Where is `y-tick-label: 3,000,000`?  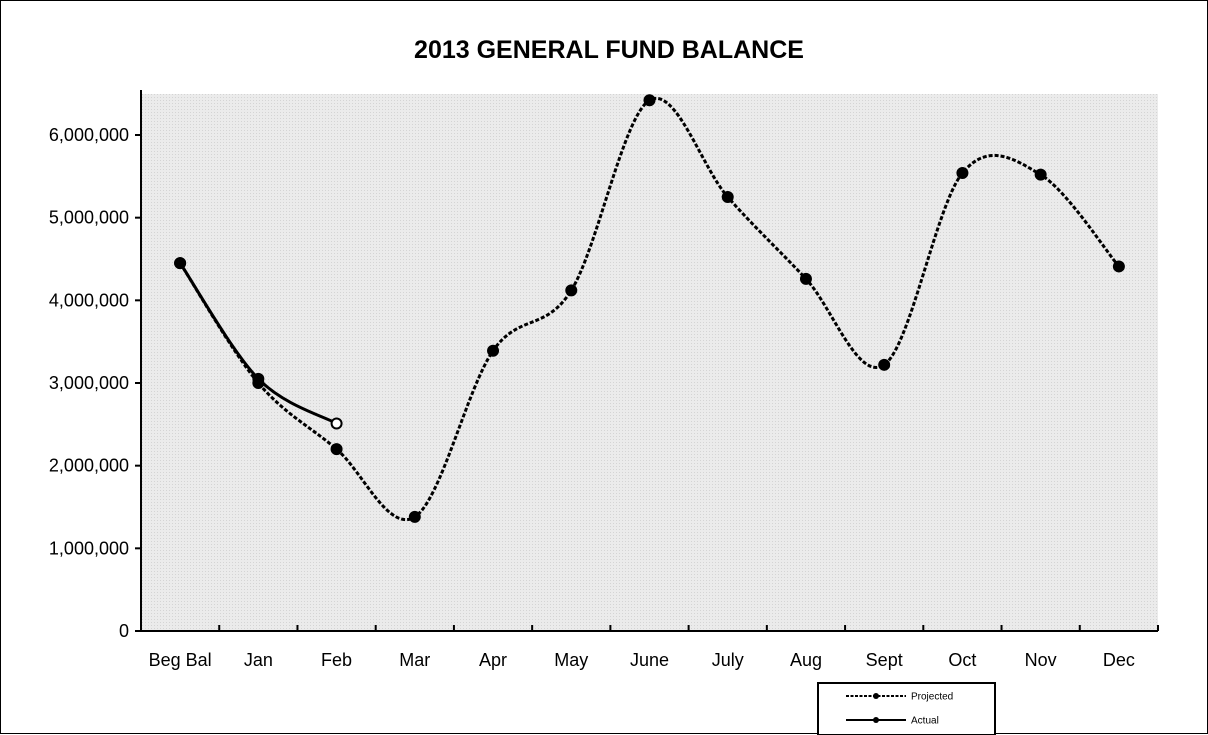
y-tick-label: 3,000,000 is located at coordinates (89, 383).